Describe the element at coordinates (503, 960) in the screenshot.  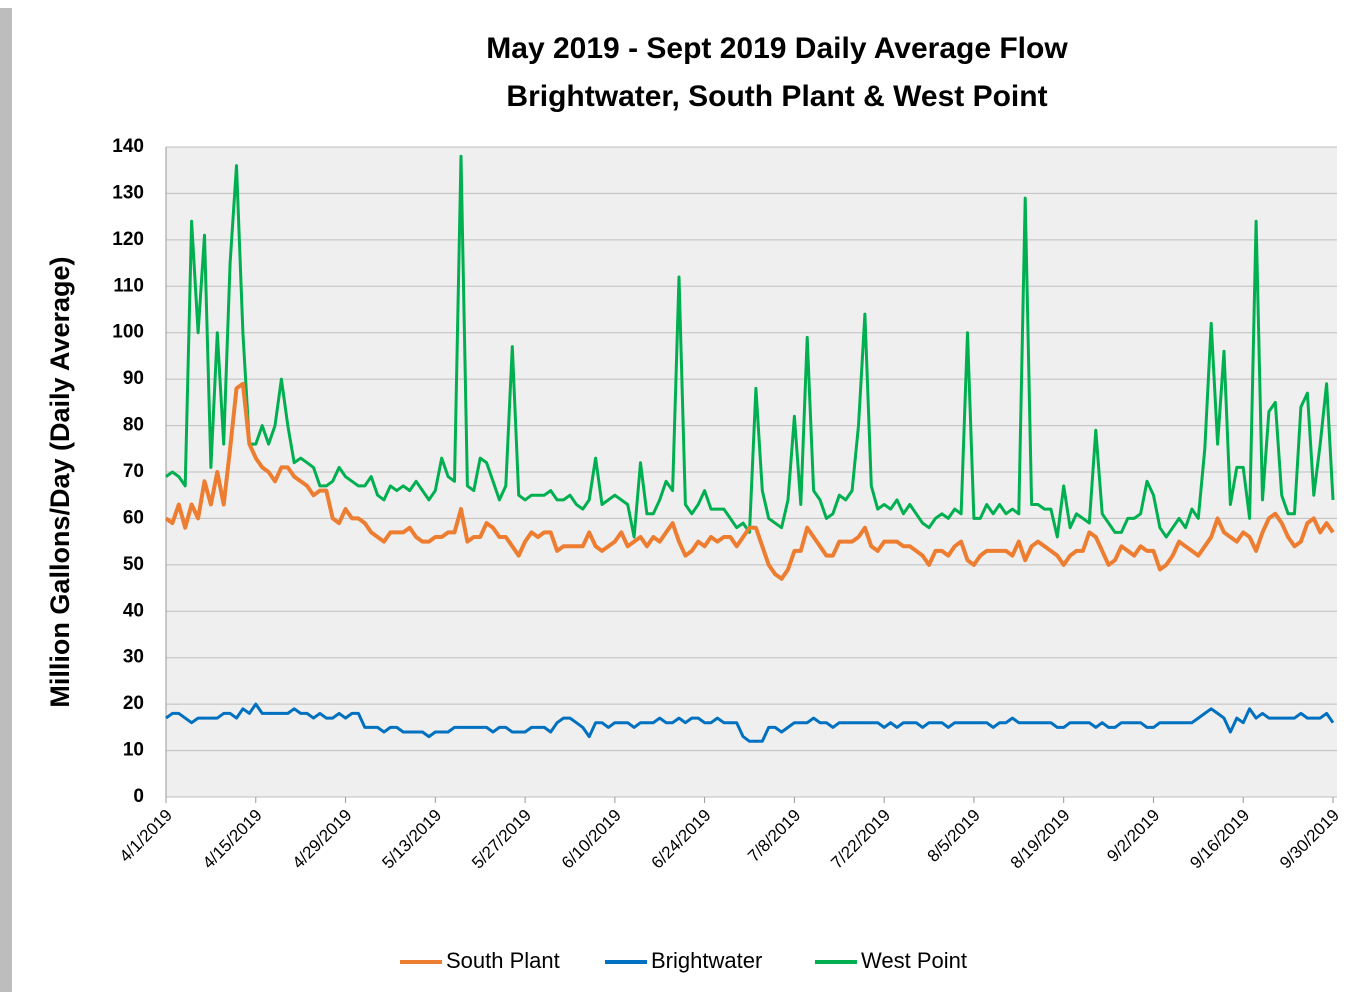
I see `legend-label: South Plant` at that location.